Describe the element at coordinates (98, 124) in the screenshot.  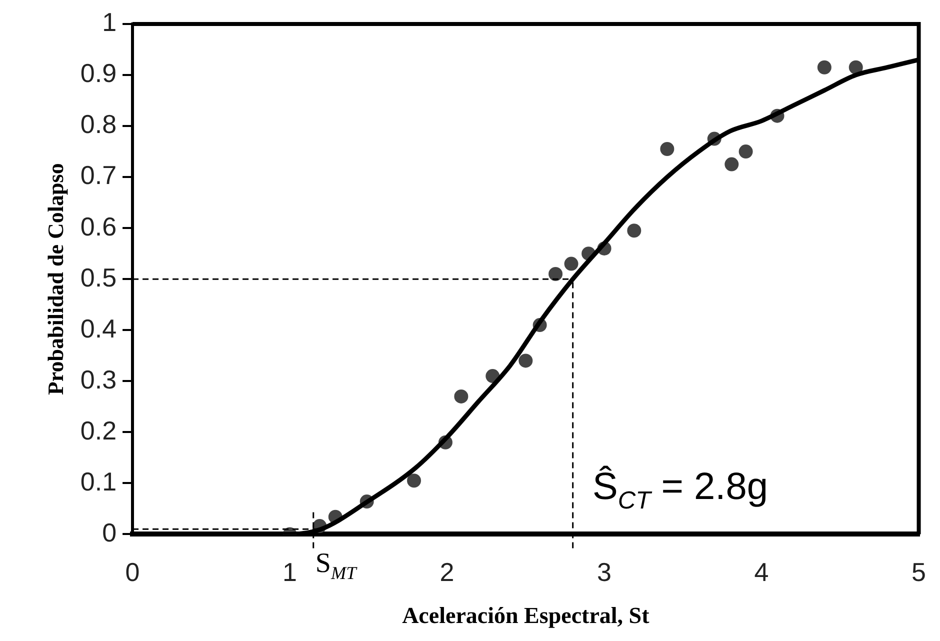
I see `y-tick-label: 0.8` at that location.